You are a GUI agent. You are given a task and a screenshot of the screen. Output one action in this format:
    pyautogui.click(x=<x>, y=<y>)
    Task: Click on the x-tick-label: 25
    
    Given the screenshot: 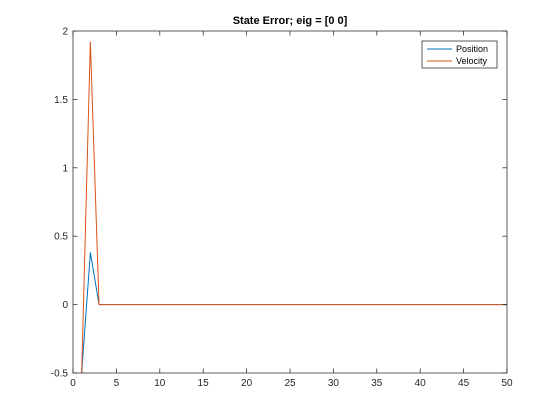 What is the action you would take?
    pyautogui.click(x=290, y=383)
    